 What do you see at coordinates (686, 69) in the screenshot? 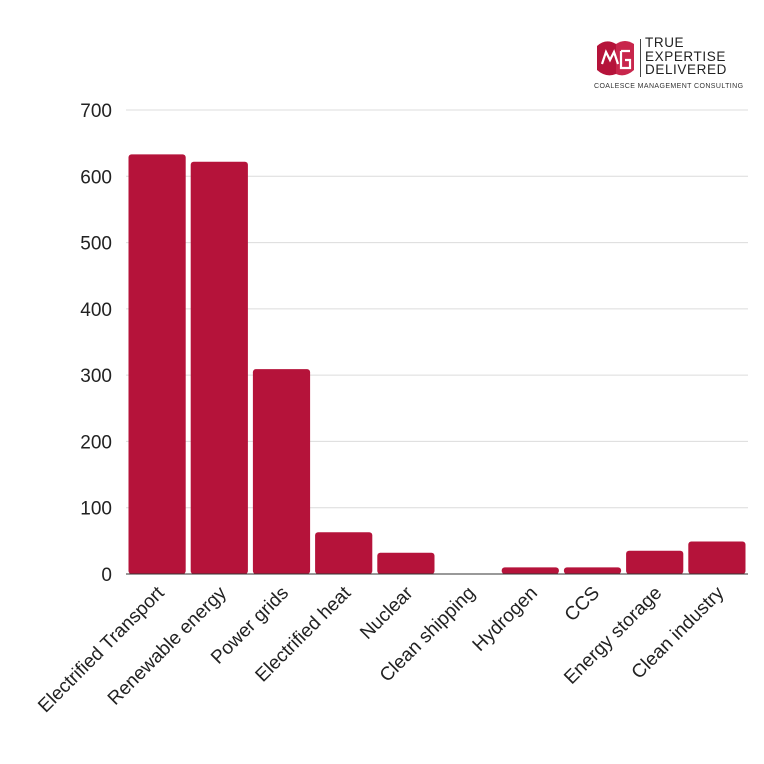
I see `logo-line-3: DELIVERED` at bounding box center [686, 69].